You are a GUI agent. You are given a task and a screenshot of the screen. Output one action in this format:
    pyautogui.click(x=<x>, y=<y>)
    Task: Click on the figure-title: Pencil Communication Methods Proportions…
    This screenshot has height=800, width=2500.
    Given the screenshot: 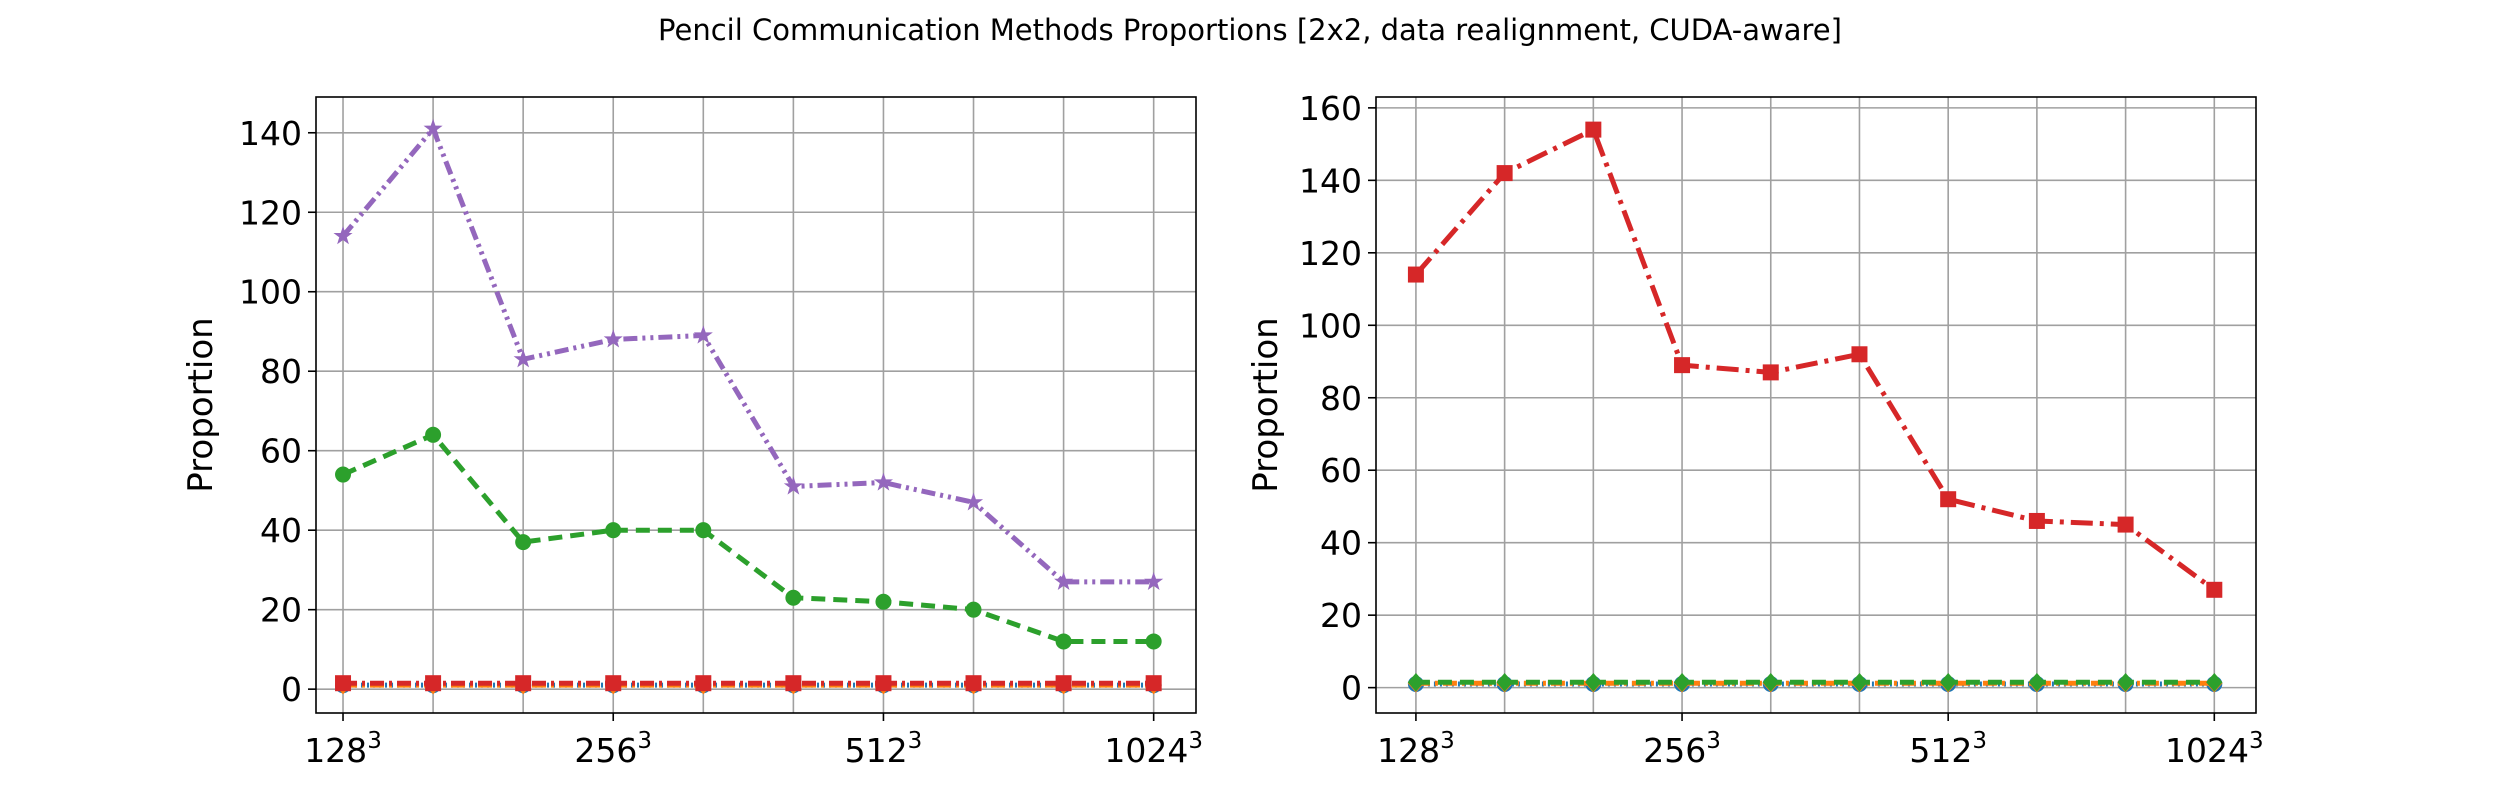 What is the action you would take?
    pyautogui.click(x=1250, y=30)
    